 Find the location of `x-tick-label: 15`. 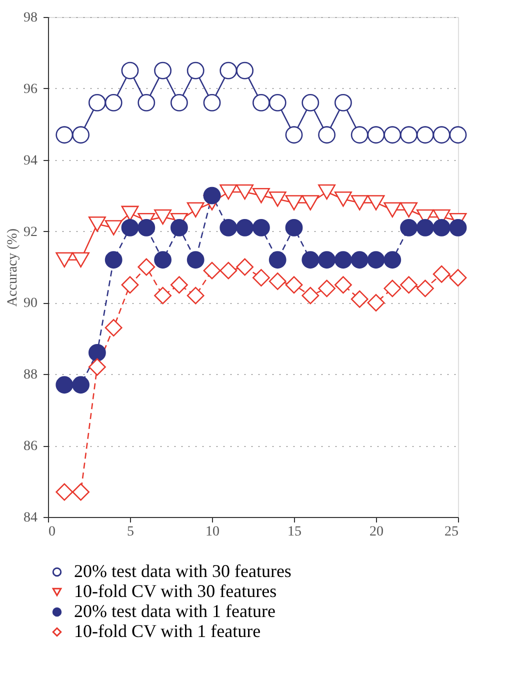

x-tick-label: 15 is located at coordinates (295, 532).